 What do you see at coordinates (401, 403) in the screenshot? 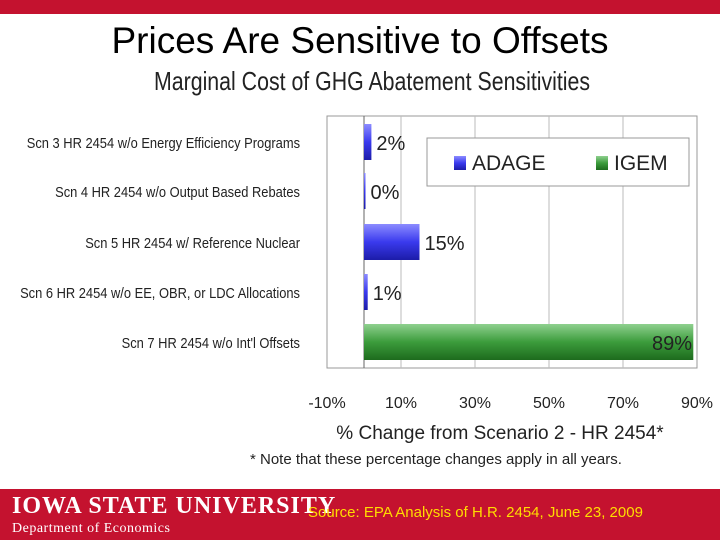
I see `x-tick-label: 10%` at bounding box center [401, 403].